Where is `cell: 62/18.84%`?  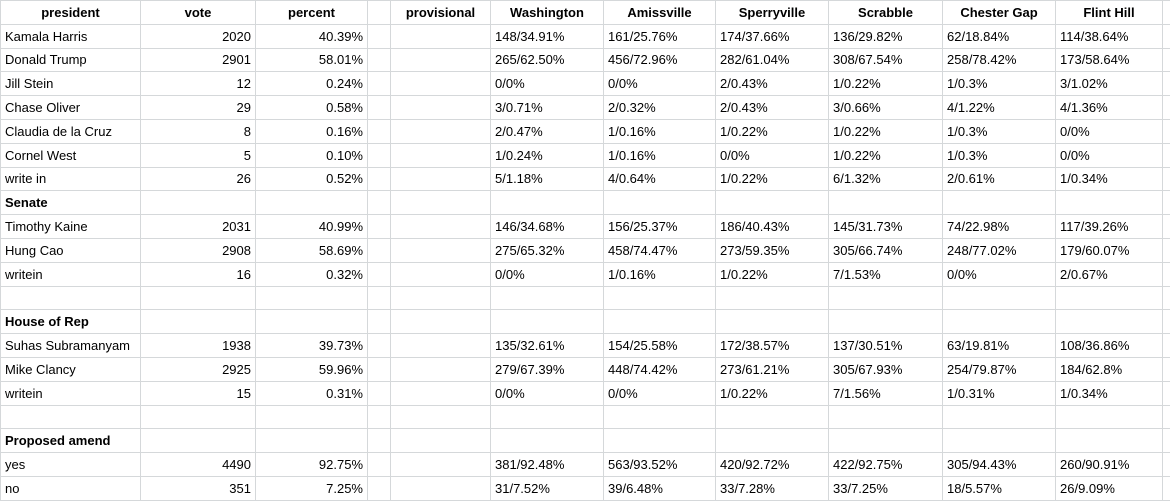 cell: 62/18.84% is located at coordinates (999, 36).